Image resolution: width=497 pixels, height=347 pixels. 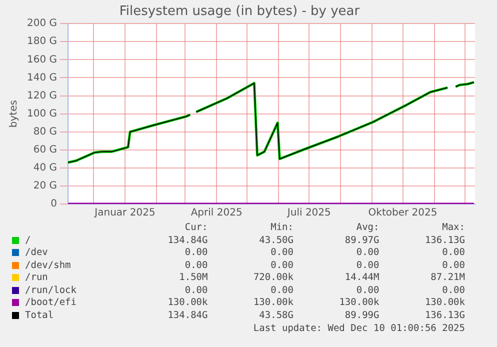 What do you see at coordinates (48, 265) in the screenshot?
I see `legend-label: /dev/shm` at bounding box center [48, 265].